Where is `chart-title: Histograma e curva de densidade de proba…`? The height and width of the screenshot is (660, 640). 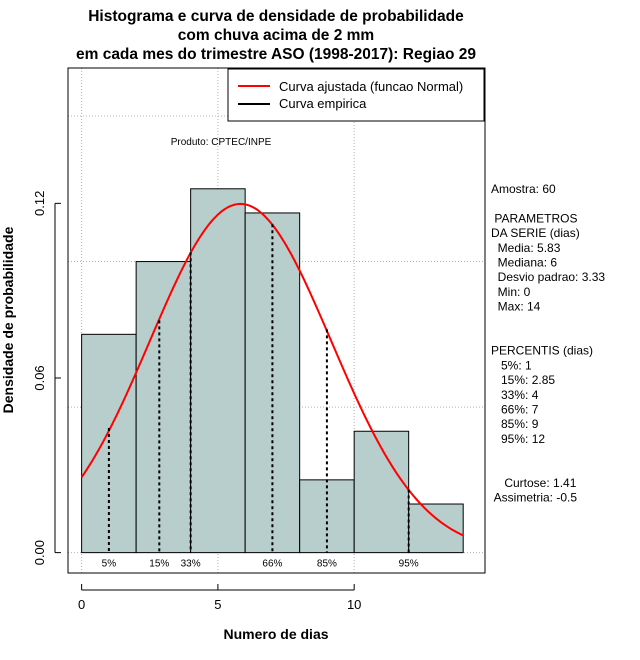 chart-title: Histograma e curva de densidade de proba… is located at coordinates (276, 35).